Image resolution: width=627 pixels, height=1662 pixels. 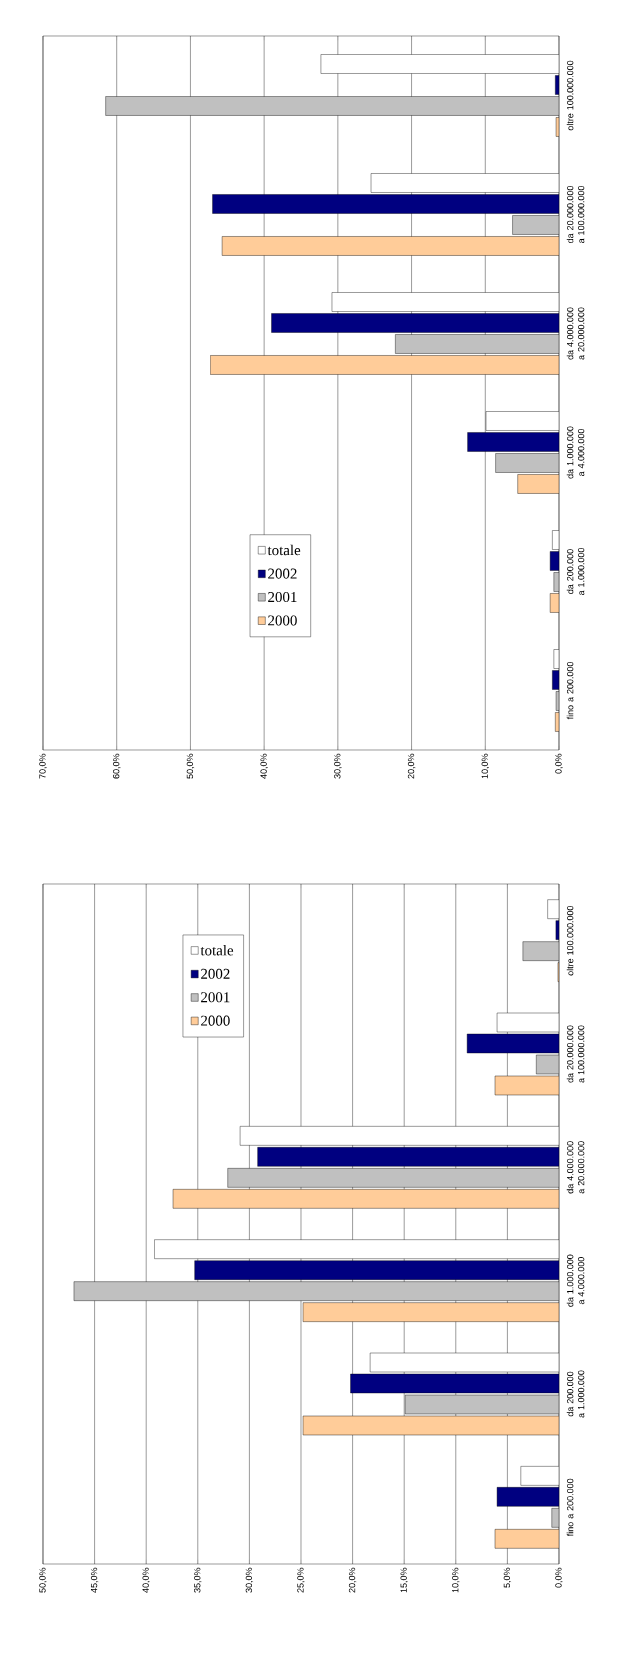 What do you see at coordinates (404, 1580) in the screenshot?
I see `x-tick-label: 15,0%` at bounding box center [404, 1580].